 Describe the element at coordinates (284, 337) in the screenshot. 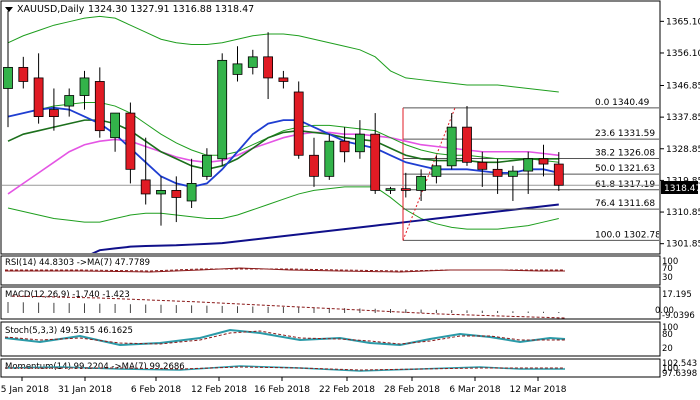

I see `stoch-signal-line` at that location.